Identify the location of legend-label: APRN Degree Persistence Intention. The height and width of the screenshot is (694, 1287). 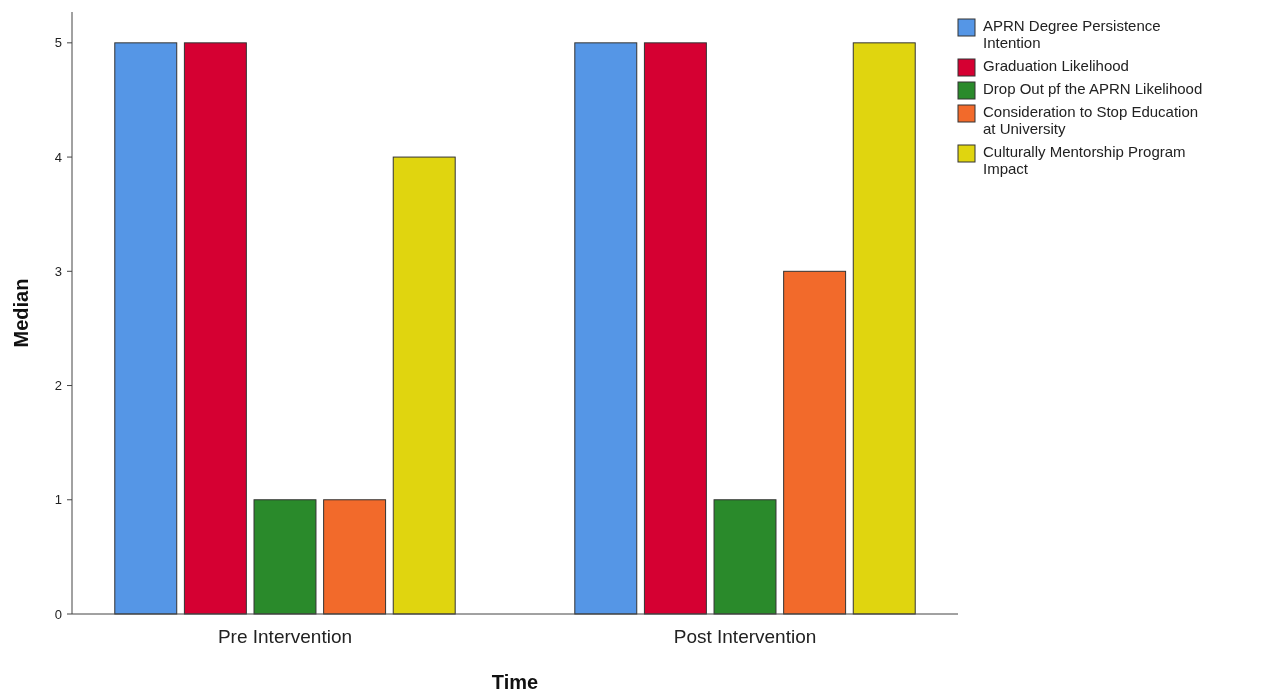
(1072, 34).